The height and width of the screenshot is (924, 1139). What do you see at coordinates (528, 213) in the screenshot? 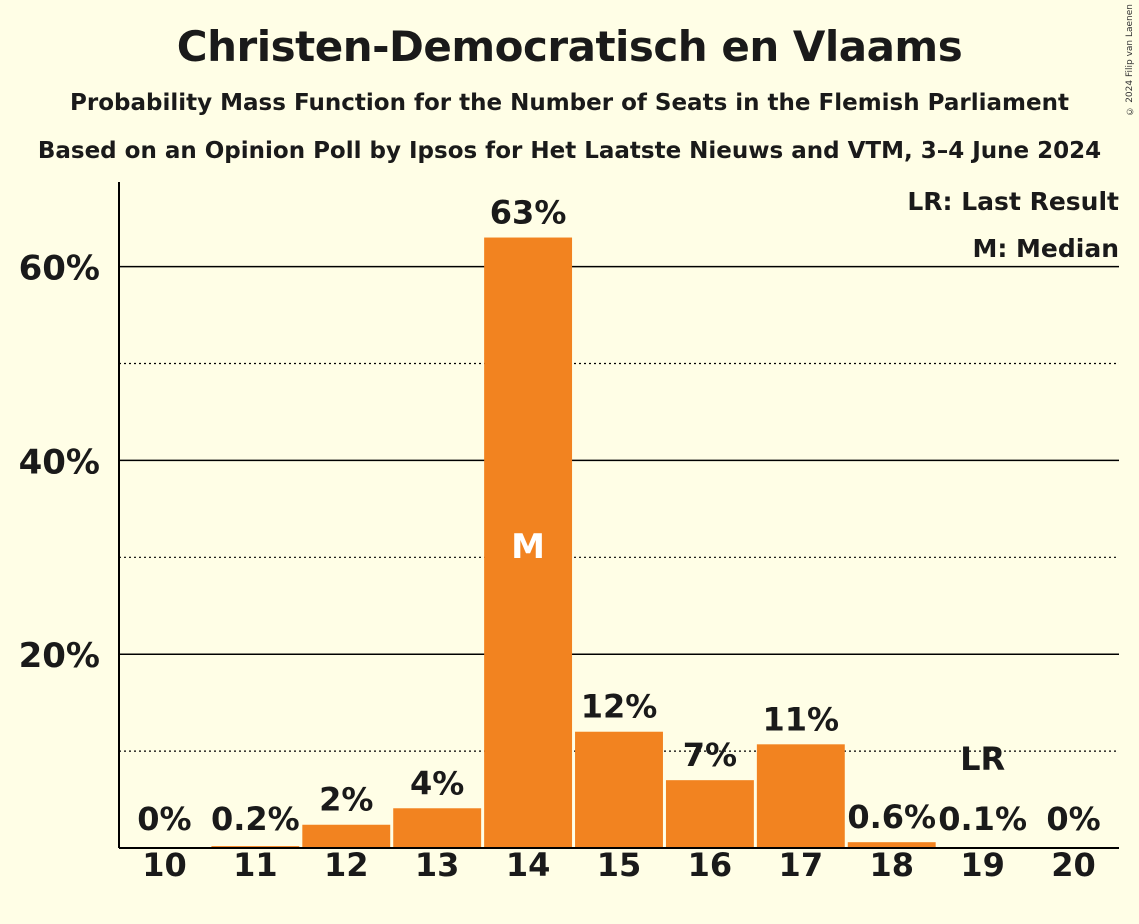
I see `value-label: 63%` at bounding box center [528, 213].